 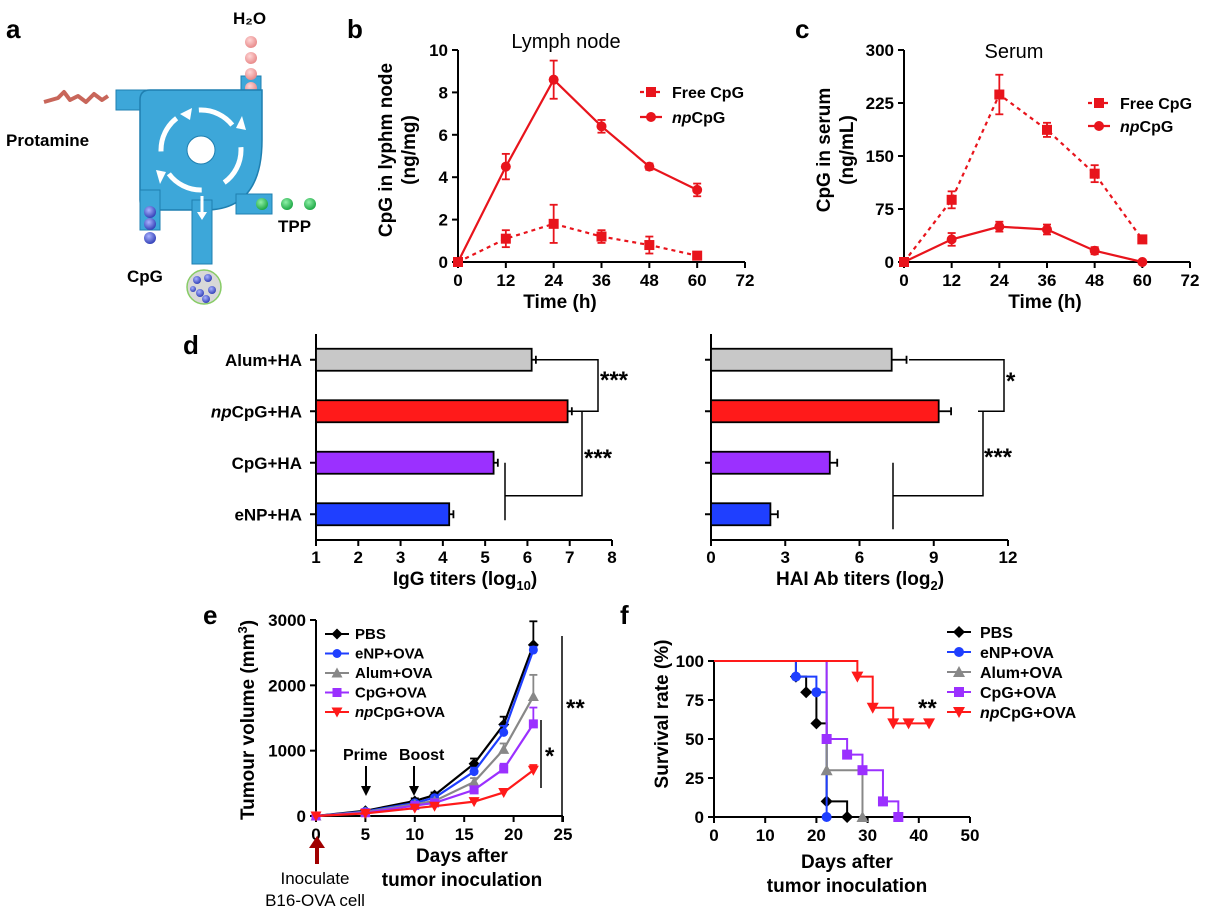 I want to click on chart-d-right-x-tick-label: 3, so click(x=785, y=557).